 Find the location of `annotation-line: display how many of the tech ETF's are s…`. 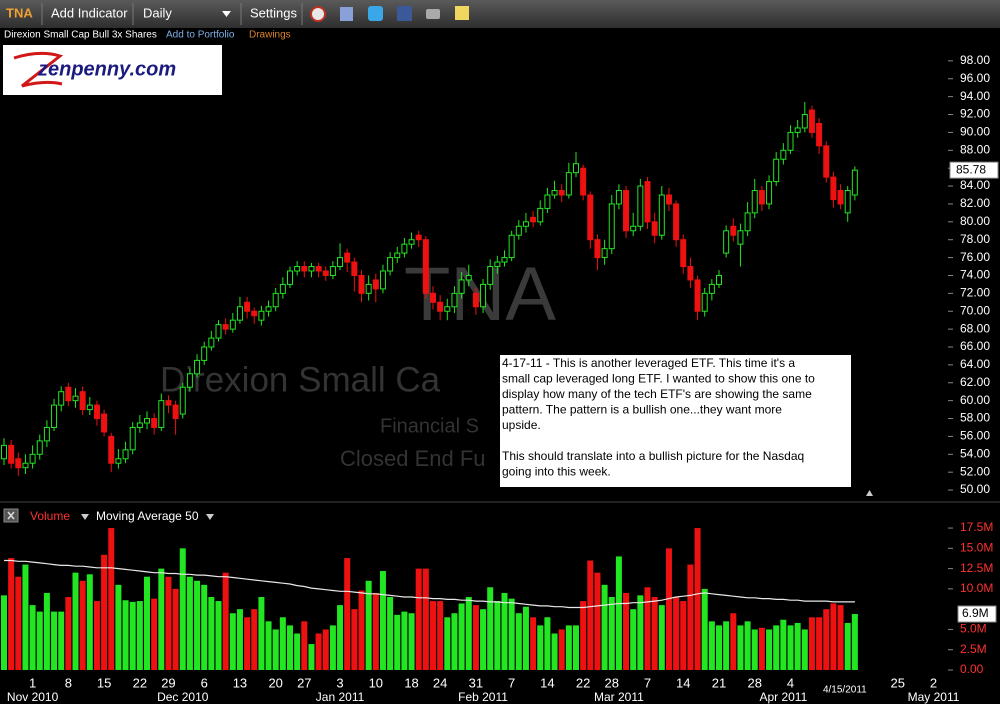

annotation-line: display how many of the tech ETF's are s… is located at coordinates (657, 394).